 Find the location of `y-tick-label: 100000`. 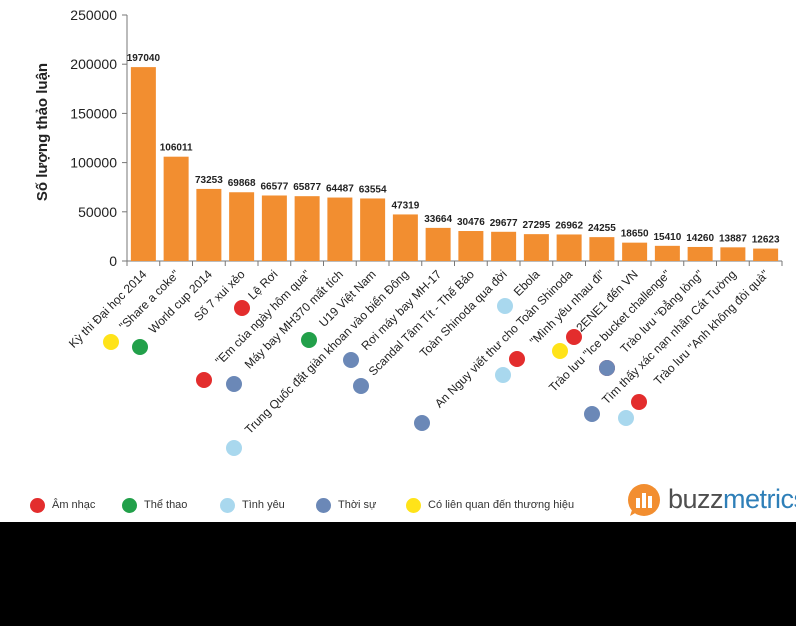

y-tick-label: 100000 is located at coordinates (93, 163).